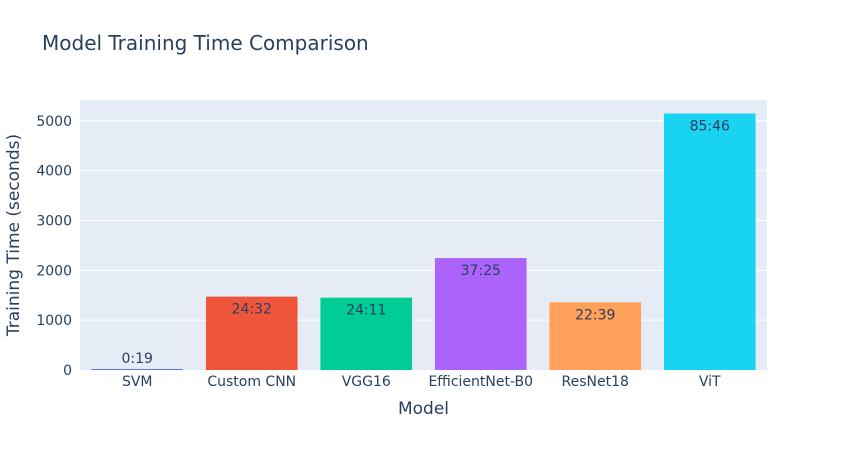 The width and height of the screenshot is (846, 450). Describe the element at coordinates (137, 359) in the screenshot. I see `bar-data-label: 0:19` at that location.